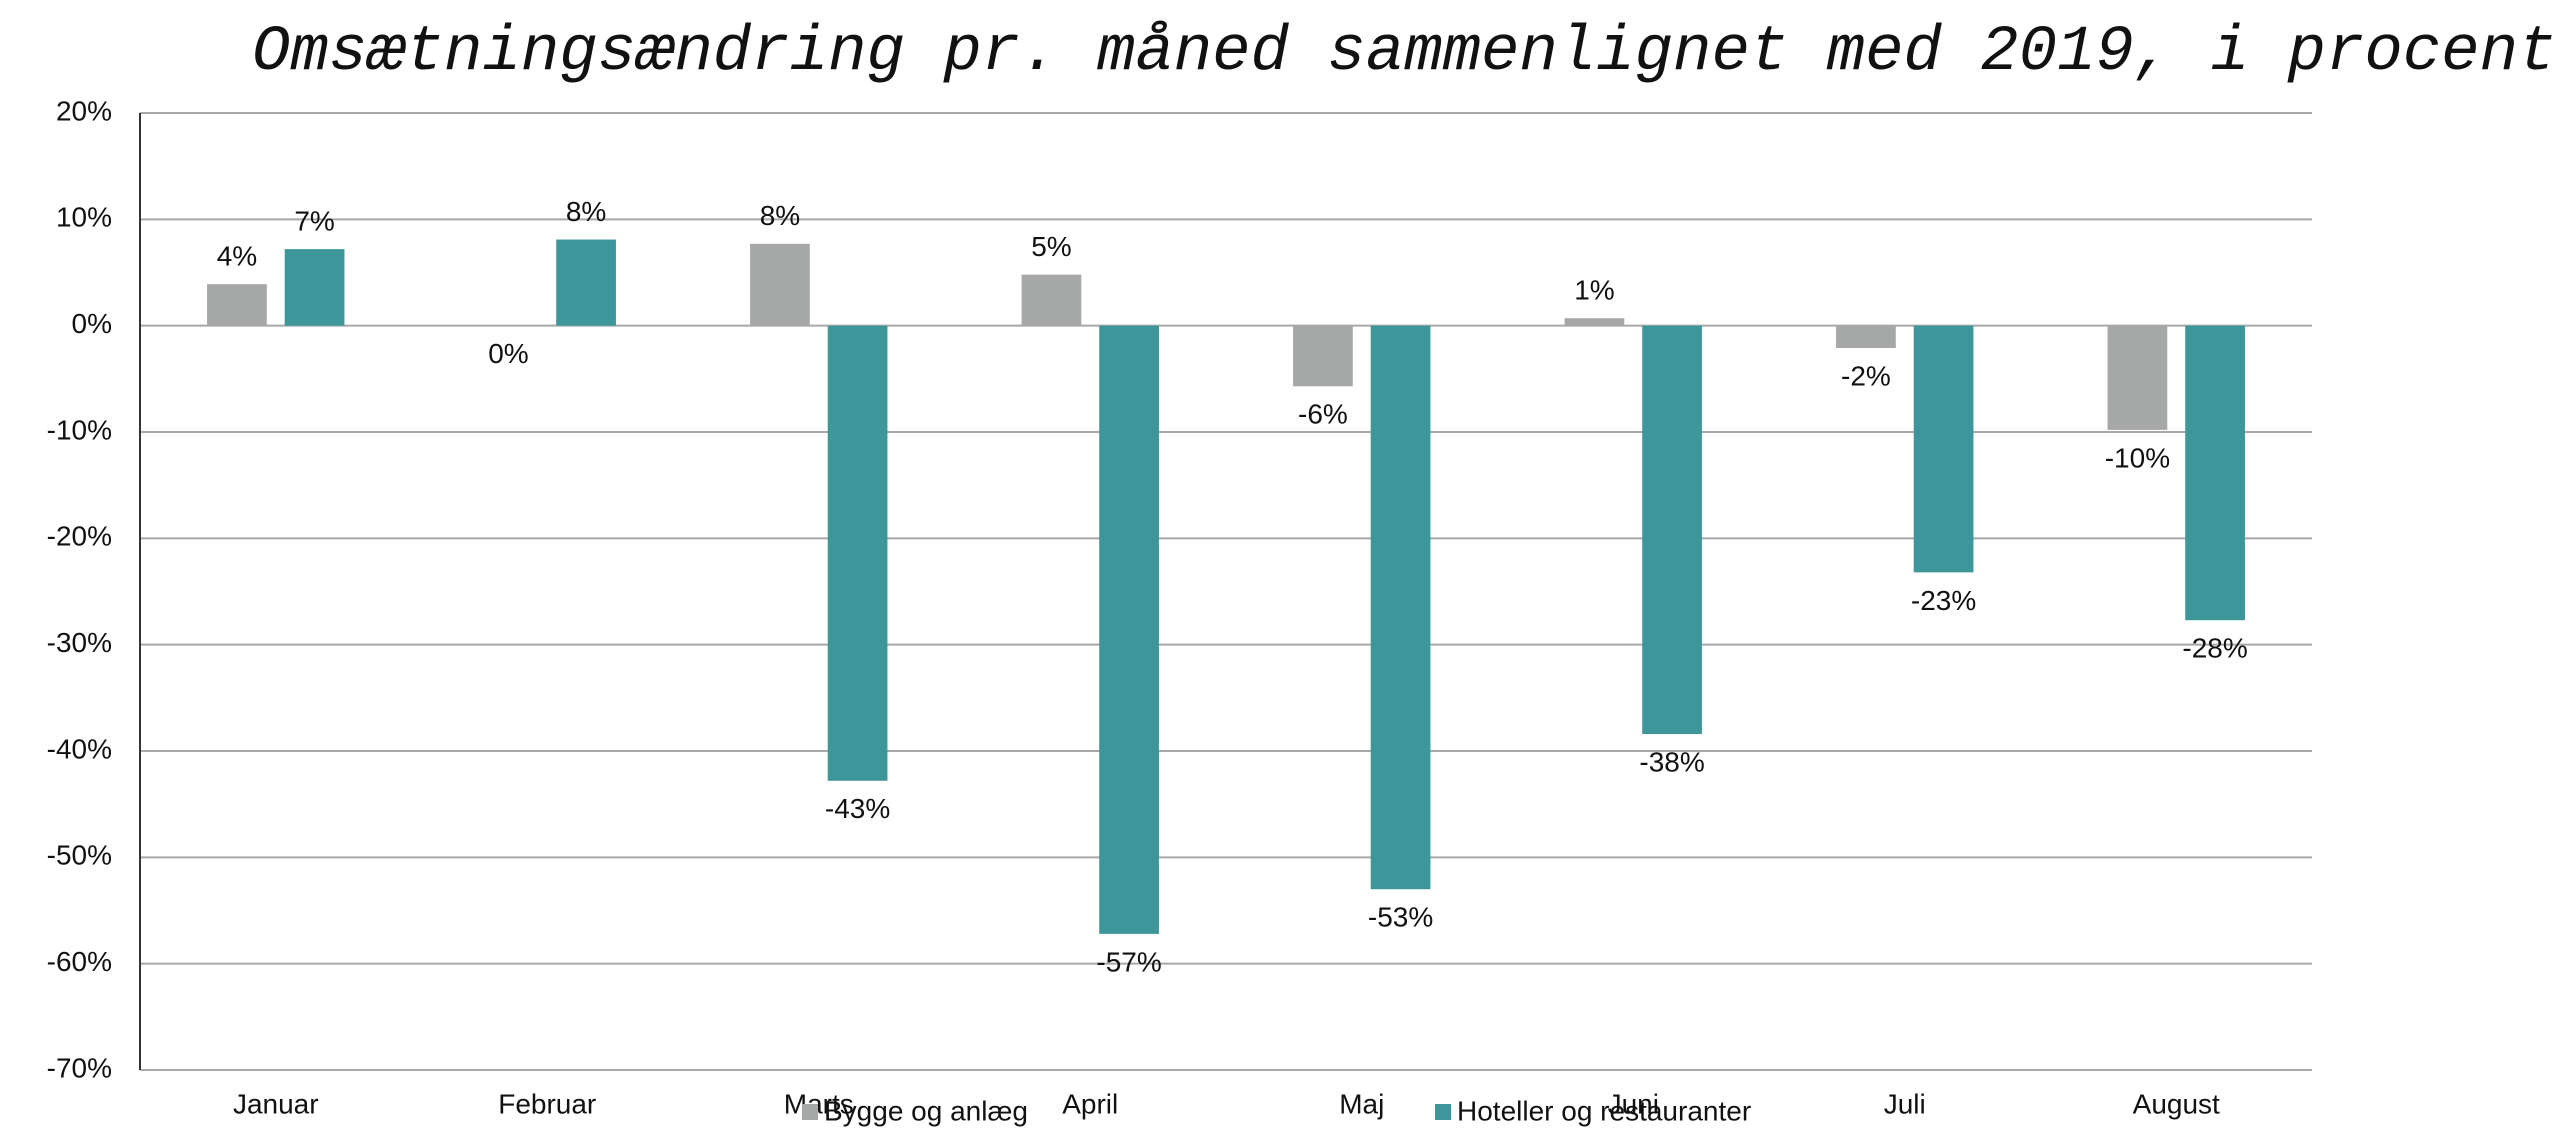 Image resolution: width=2557 pixels, height=1133 pixels. What do you see at coordinates (79, 748) in the screenshot?
I see `y-tick-label: -40%` at bounding box center [79, 748].